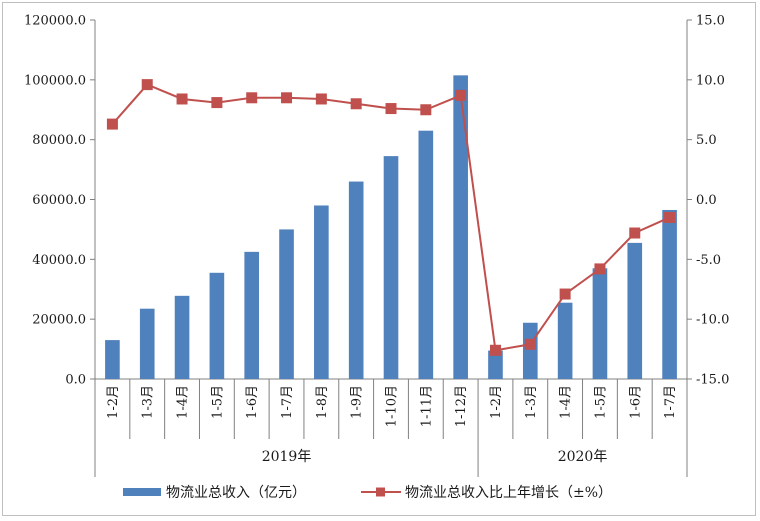 This screenshot has width=760, height=521. What do you see at coordinates (708, 260) in the screenshot?
I see `right-tick-label: -5.0` at bounding box center [708, 260].